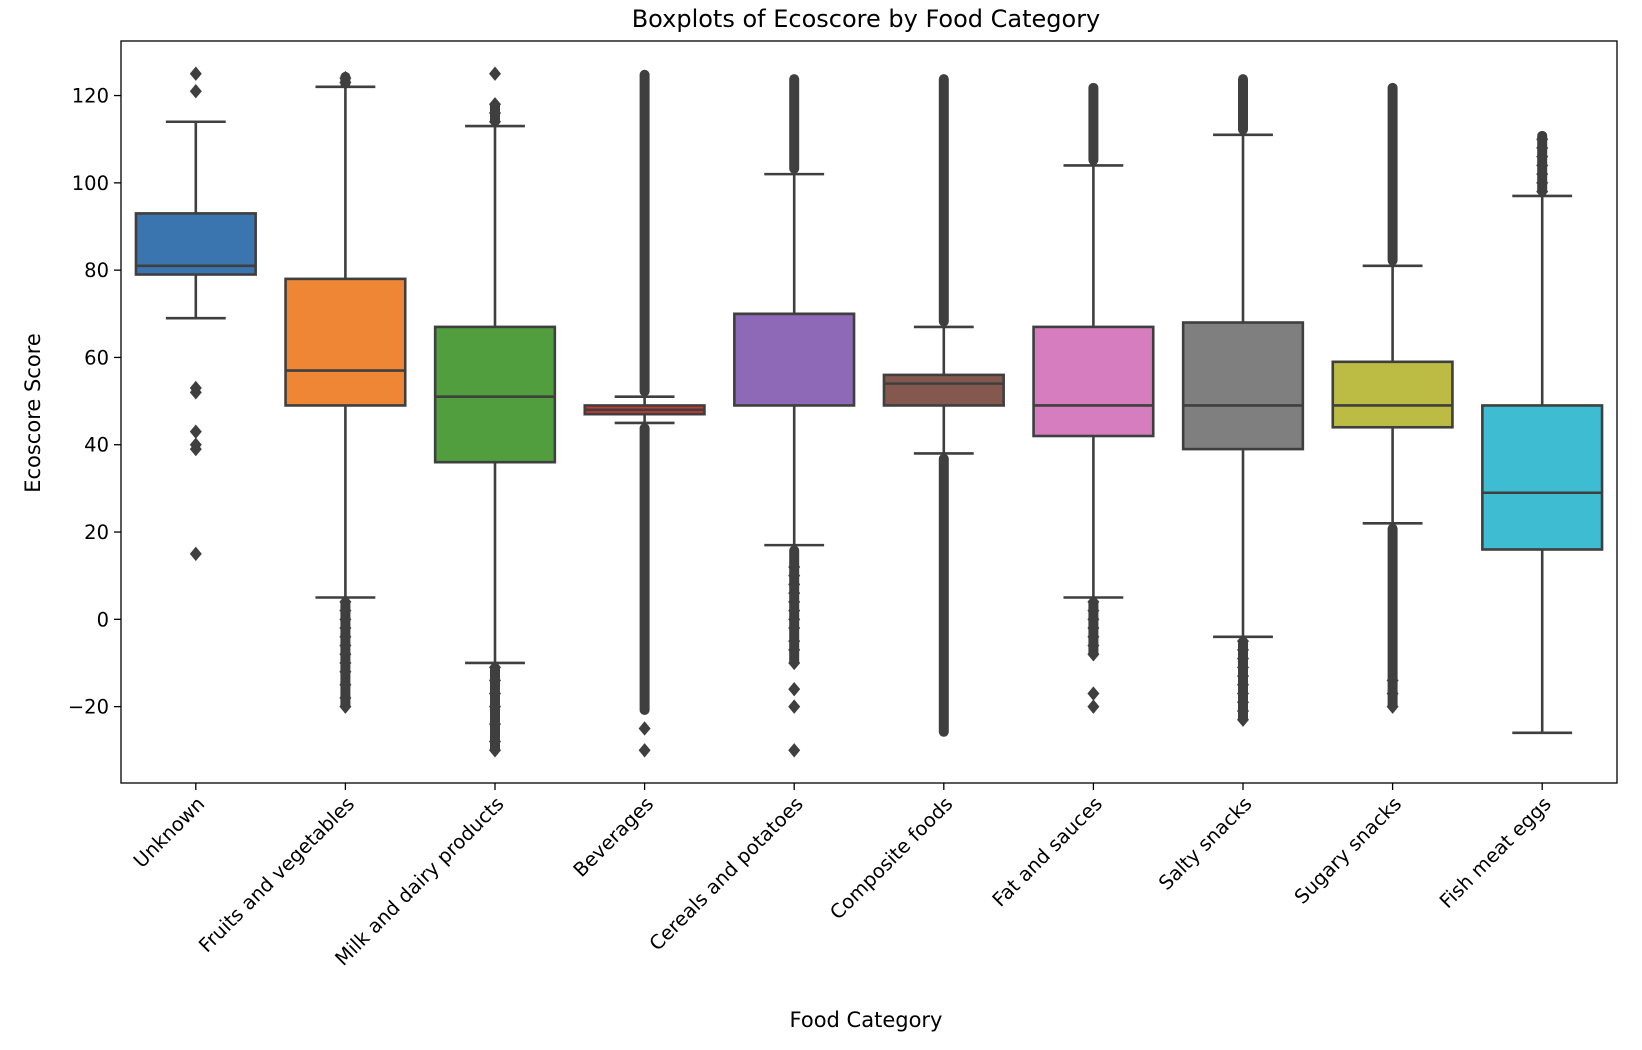 Image resolution: width=1642 pixels, height=1050 pixels. What do you see at coordinates (103, 619) in the screenshot?
I see `y-tick-label: 0` at bounding box center [103, 619].